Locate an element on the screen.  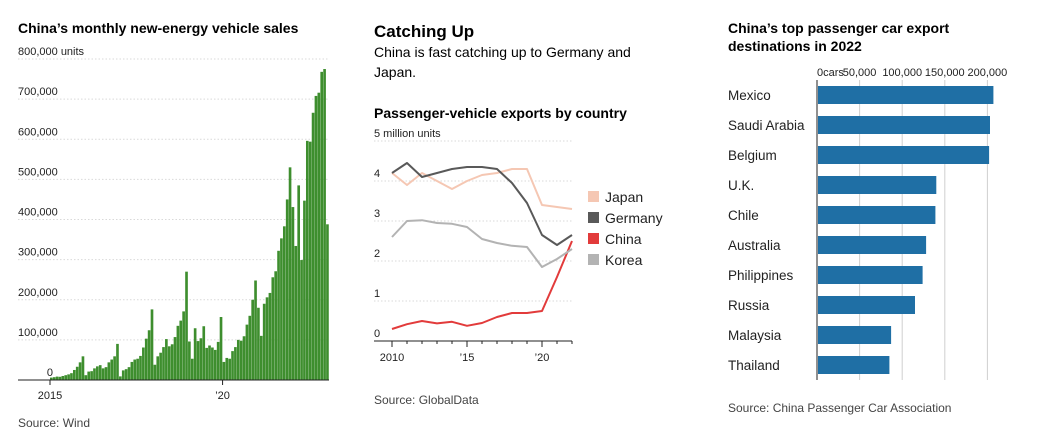
subtitle-line-1: China is fast catching up to Germany and is located at coordinates (502, 52).